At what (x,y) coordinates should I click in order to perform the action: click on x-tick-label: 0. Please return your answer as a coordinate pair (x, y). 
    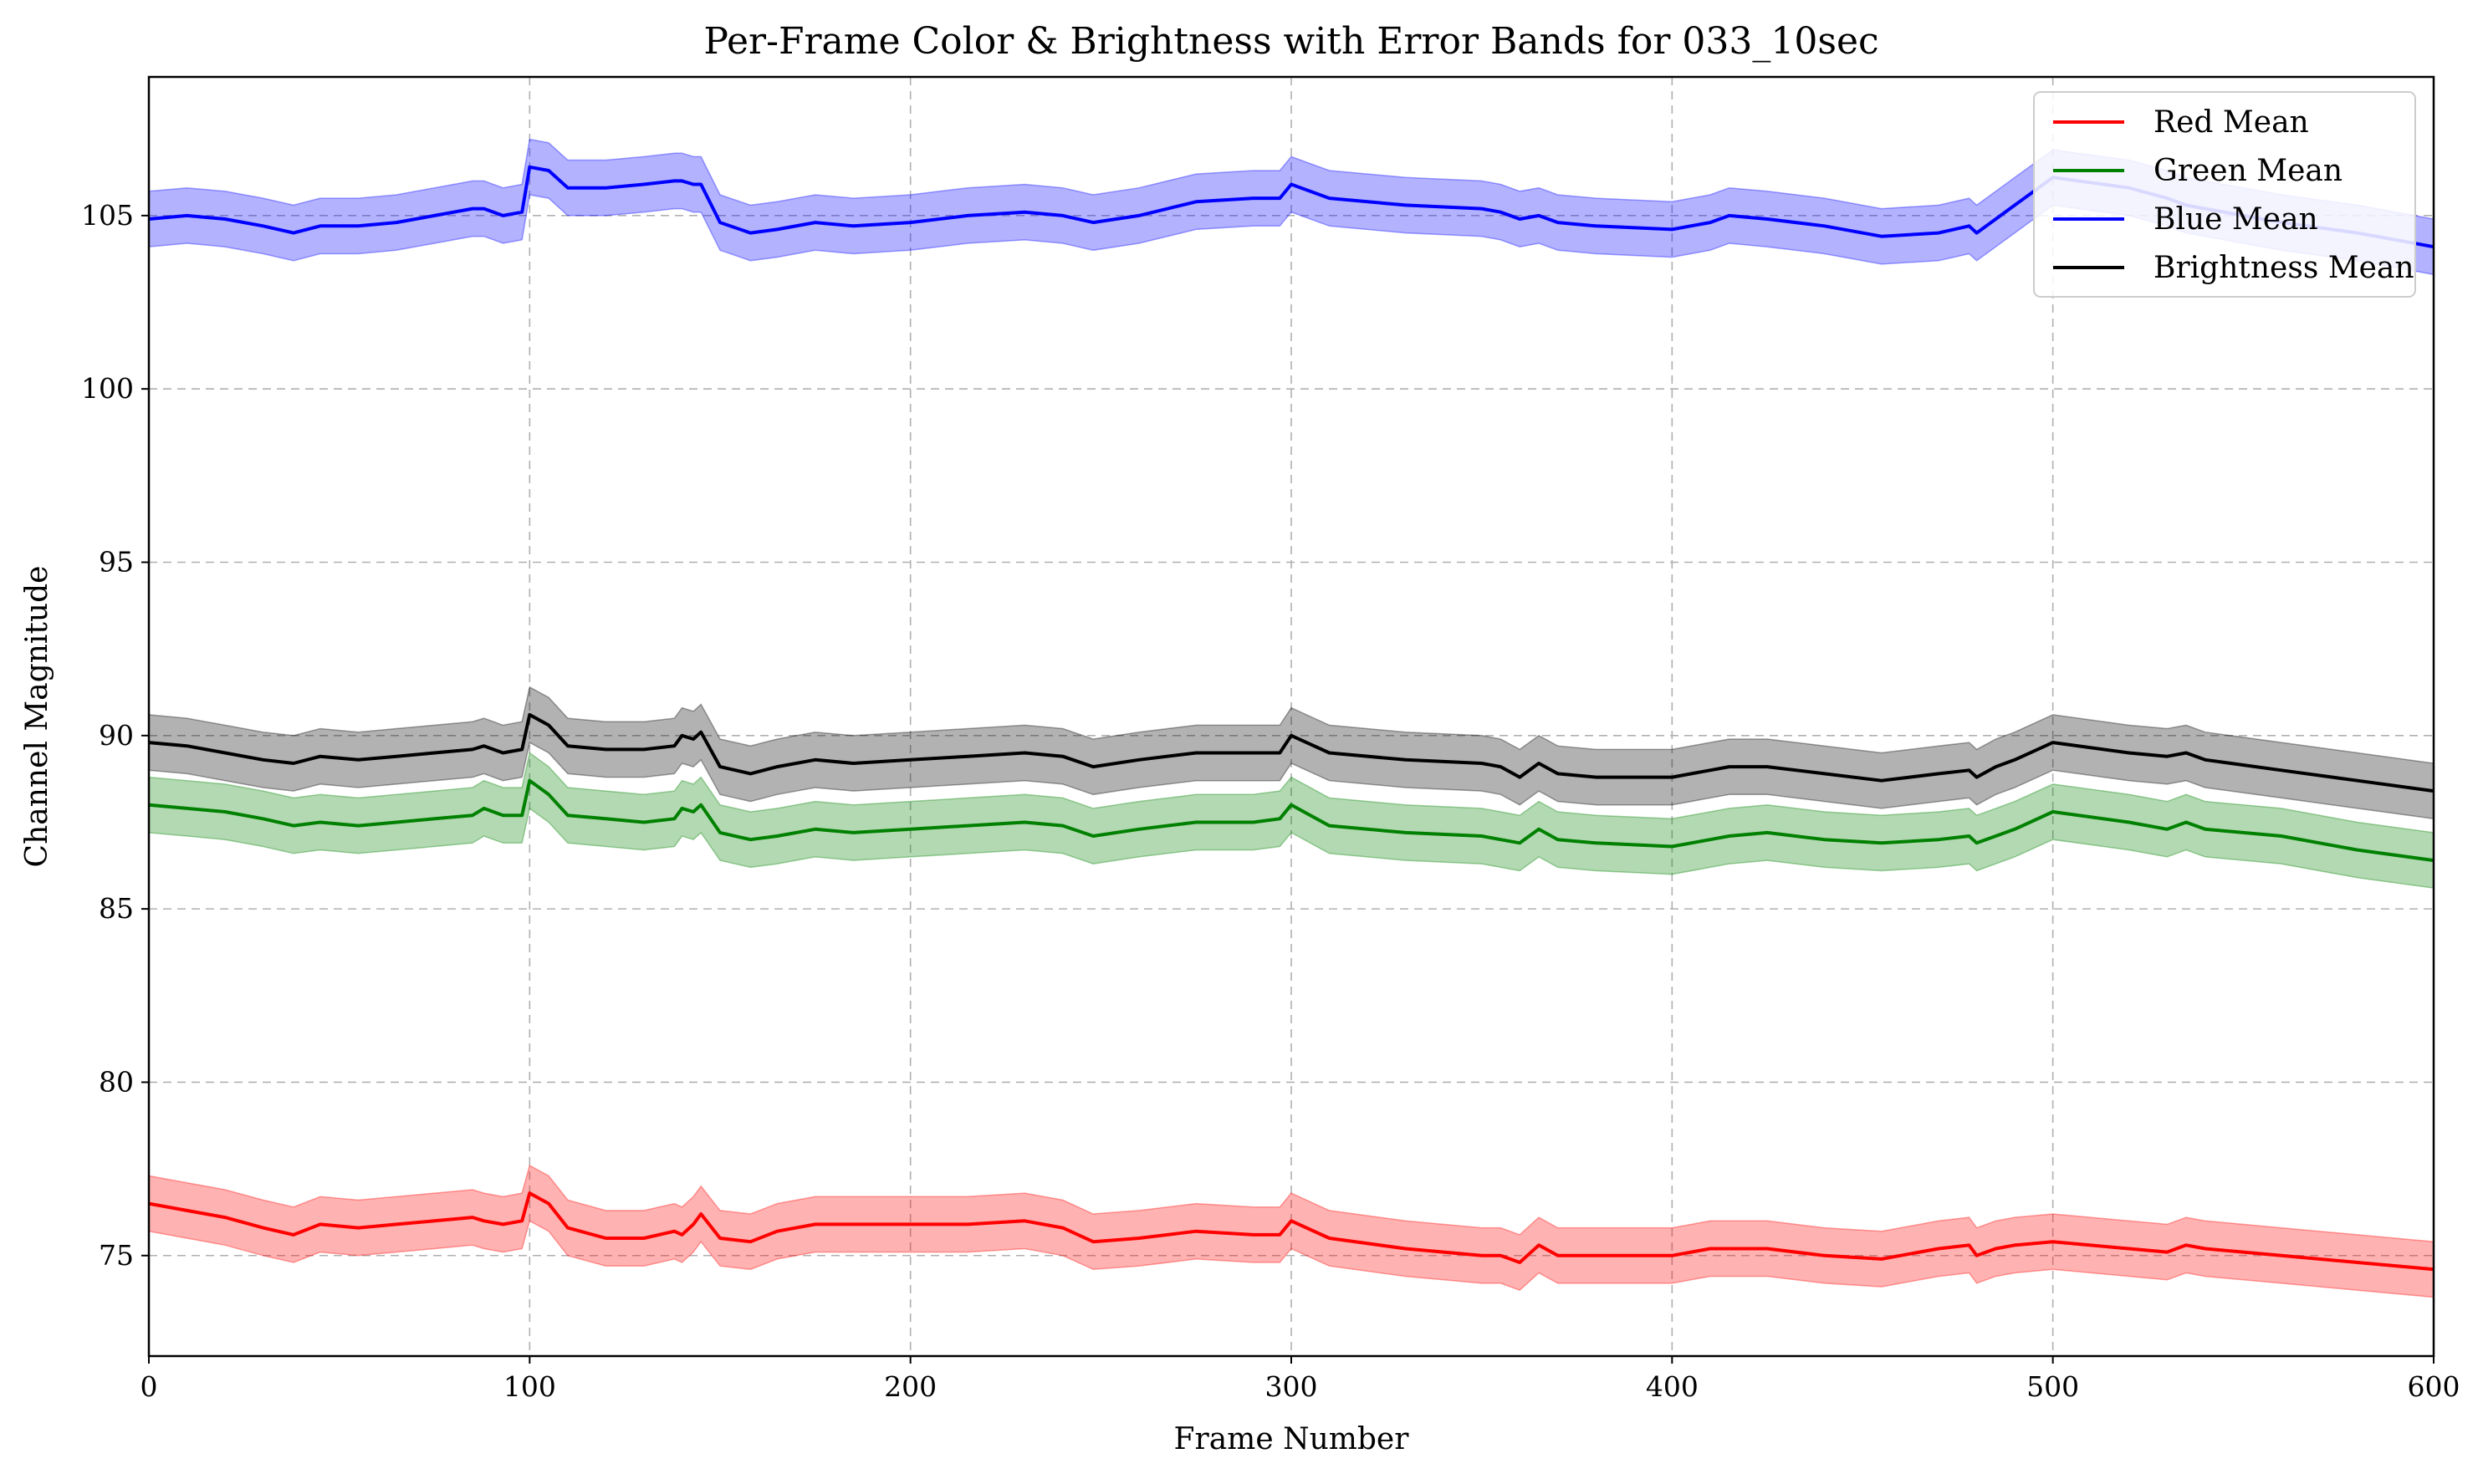
    Looking at the image, I should click on (149, 1386).